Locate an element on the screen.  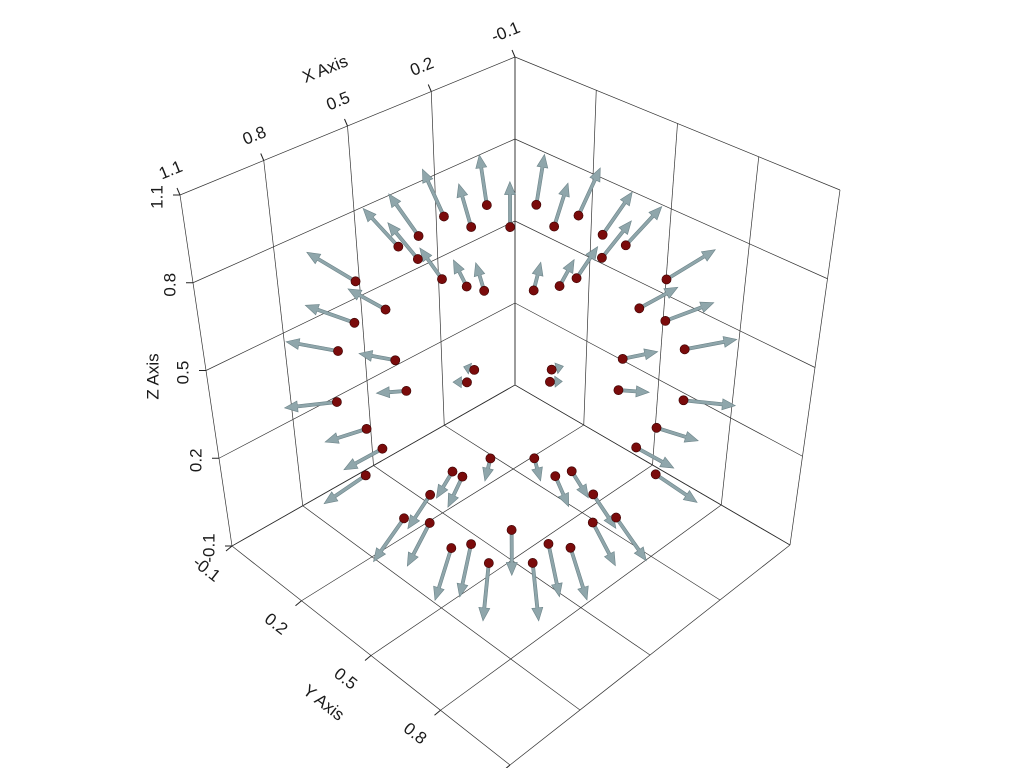
y-axis-title: Y Axis is located at coordinates (323, 703).